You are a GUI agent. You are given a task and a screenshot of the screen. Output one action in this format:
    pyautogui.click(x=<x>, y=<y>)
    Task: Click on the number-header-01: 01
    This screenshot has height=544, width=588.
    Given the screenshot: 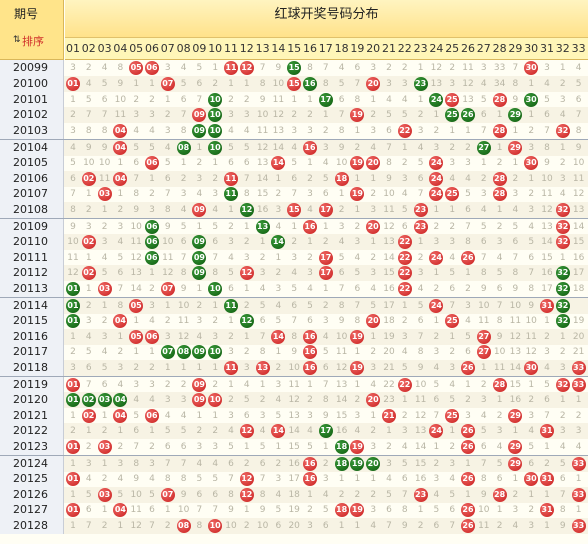 What is the action you would take?
    pyautogui.click(x=73, y=48)
    